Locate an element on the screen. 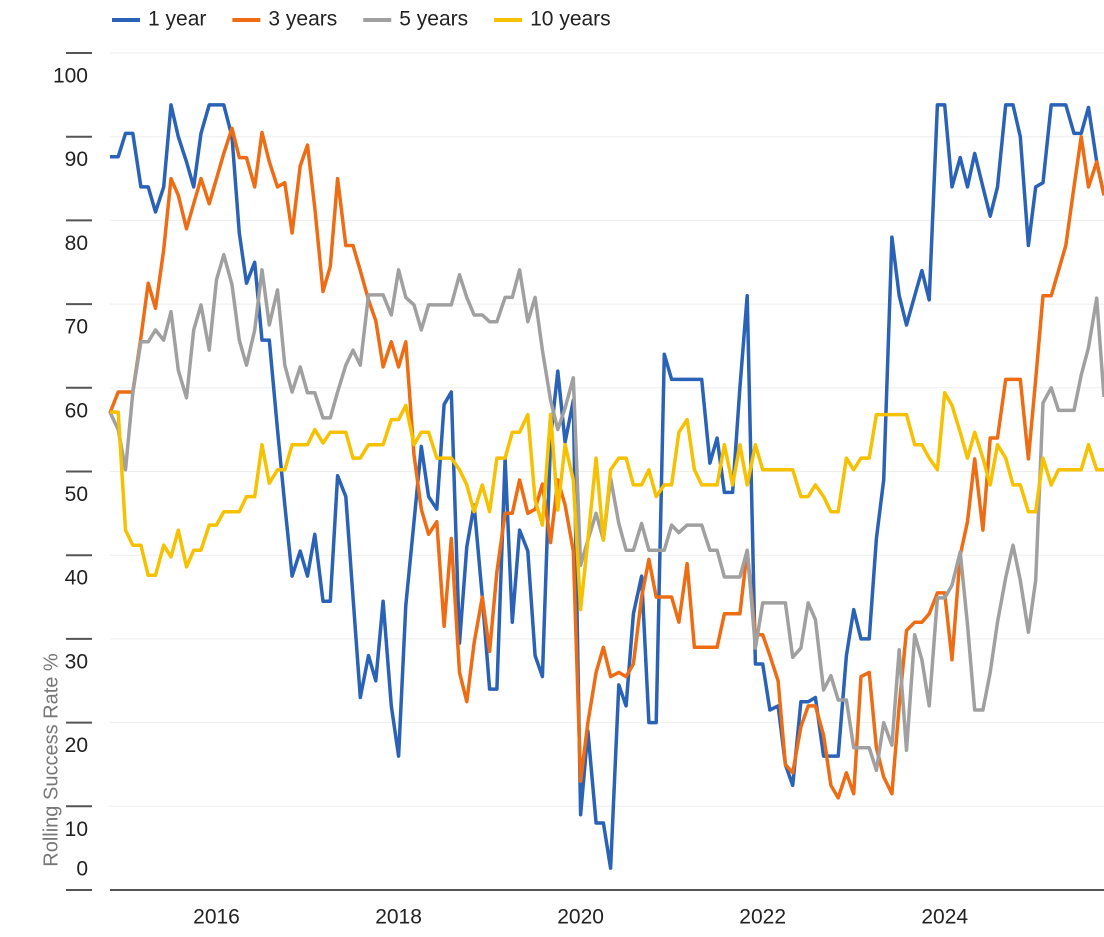 This screenshot has height=937, width=1104. y-tick-label: 70 is located at coordinates (76, 327).